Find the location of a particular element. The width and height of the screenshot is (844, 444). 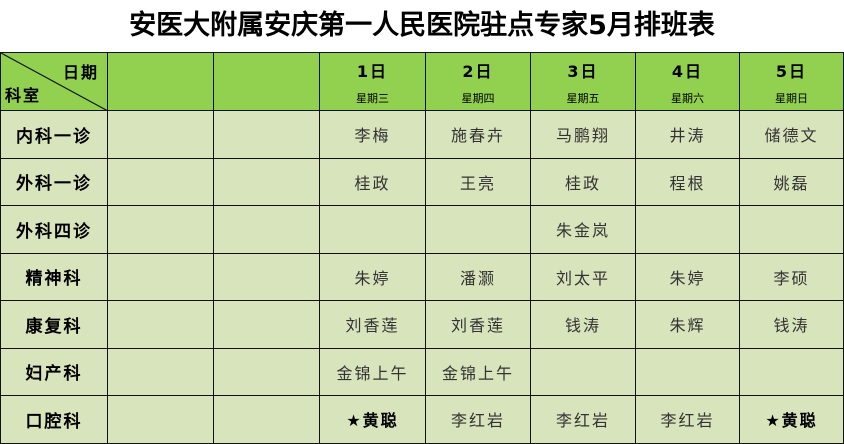

day-weekday: 星期四 is located at coordinates (478, 98).